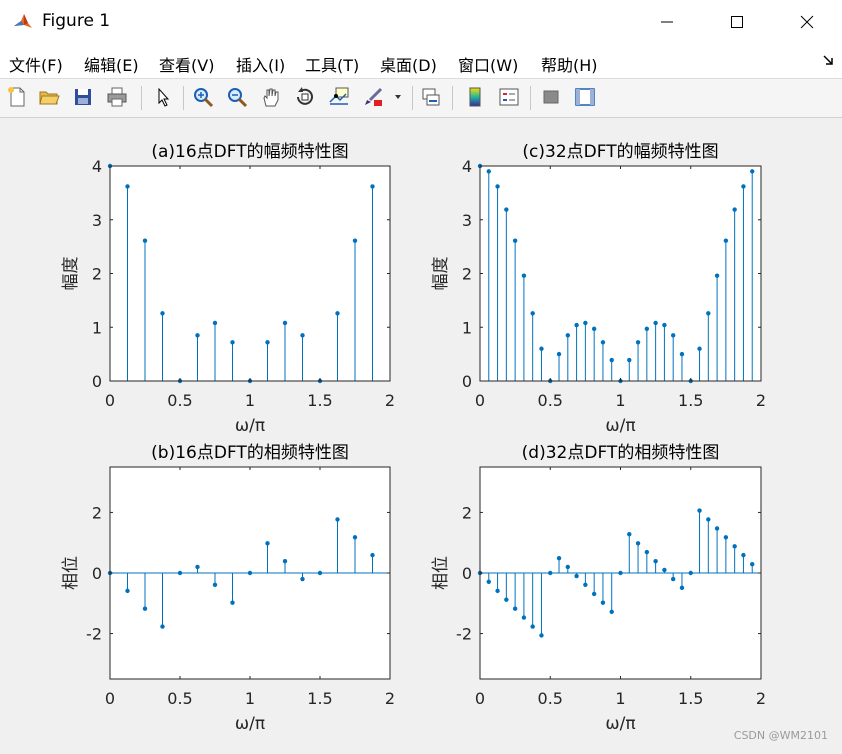  What do you see at coordinates (49, 97) in the screenshot?
I see `open-file-button` at bounding box center [49, 97].